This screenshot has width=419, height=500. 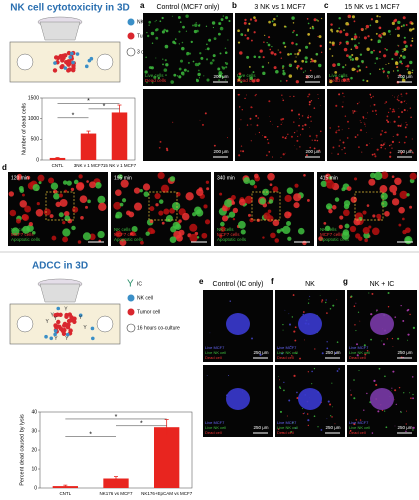 What do you see at coordinates (141, 424) in the screenshot?
I see `sig-star: *` at bounding box center [141, 424].